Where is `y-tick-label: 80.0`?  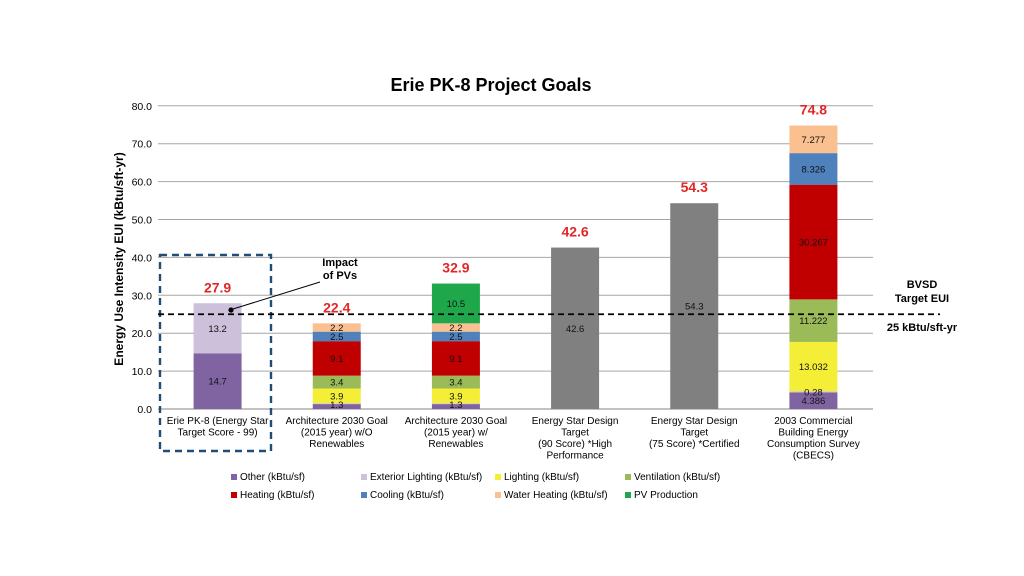
y-tick-label: 80.0 is located at coordinates (142, 107).